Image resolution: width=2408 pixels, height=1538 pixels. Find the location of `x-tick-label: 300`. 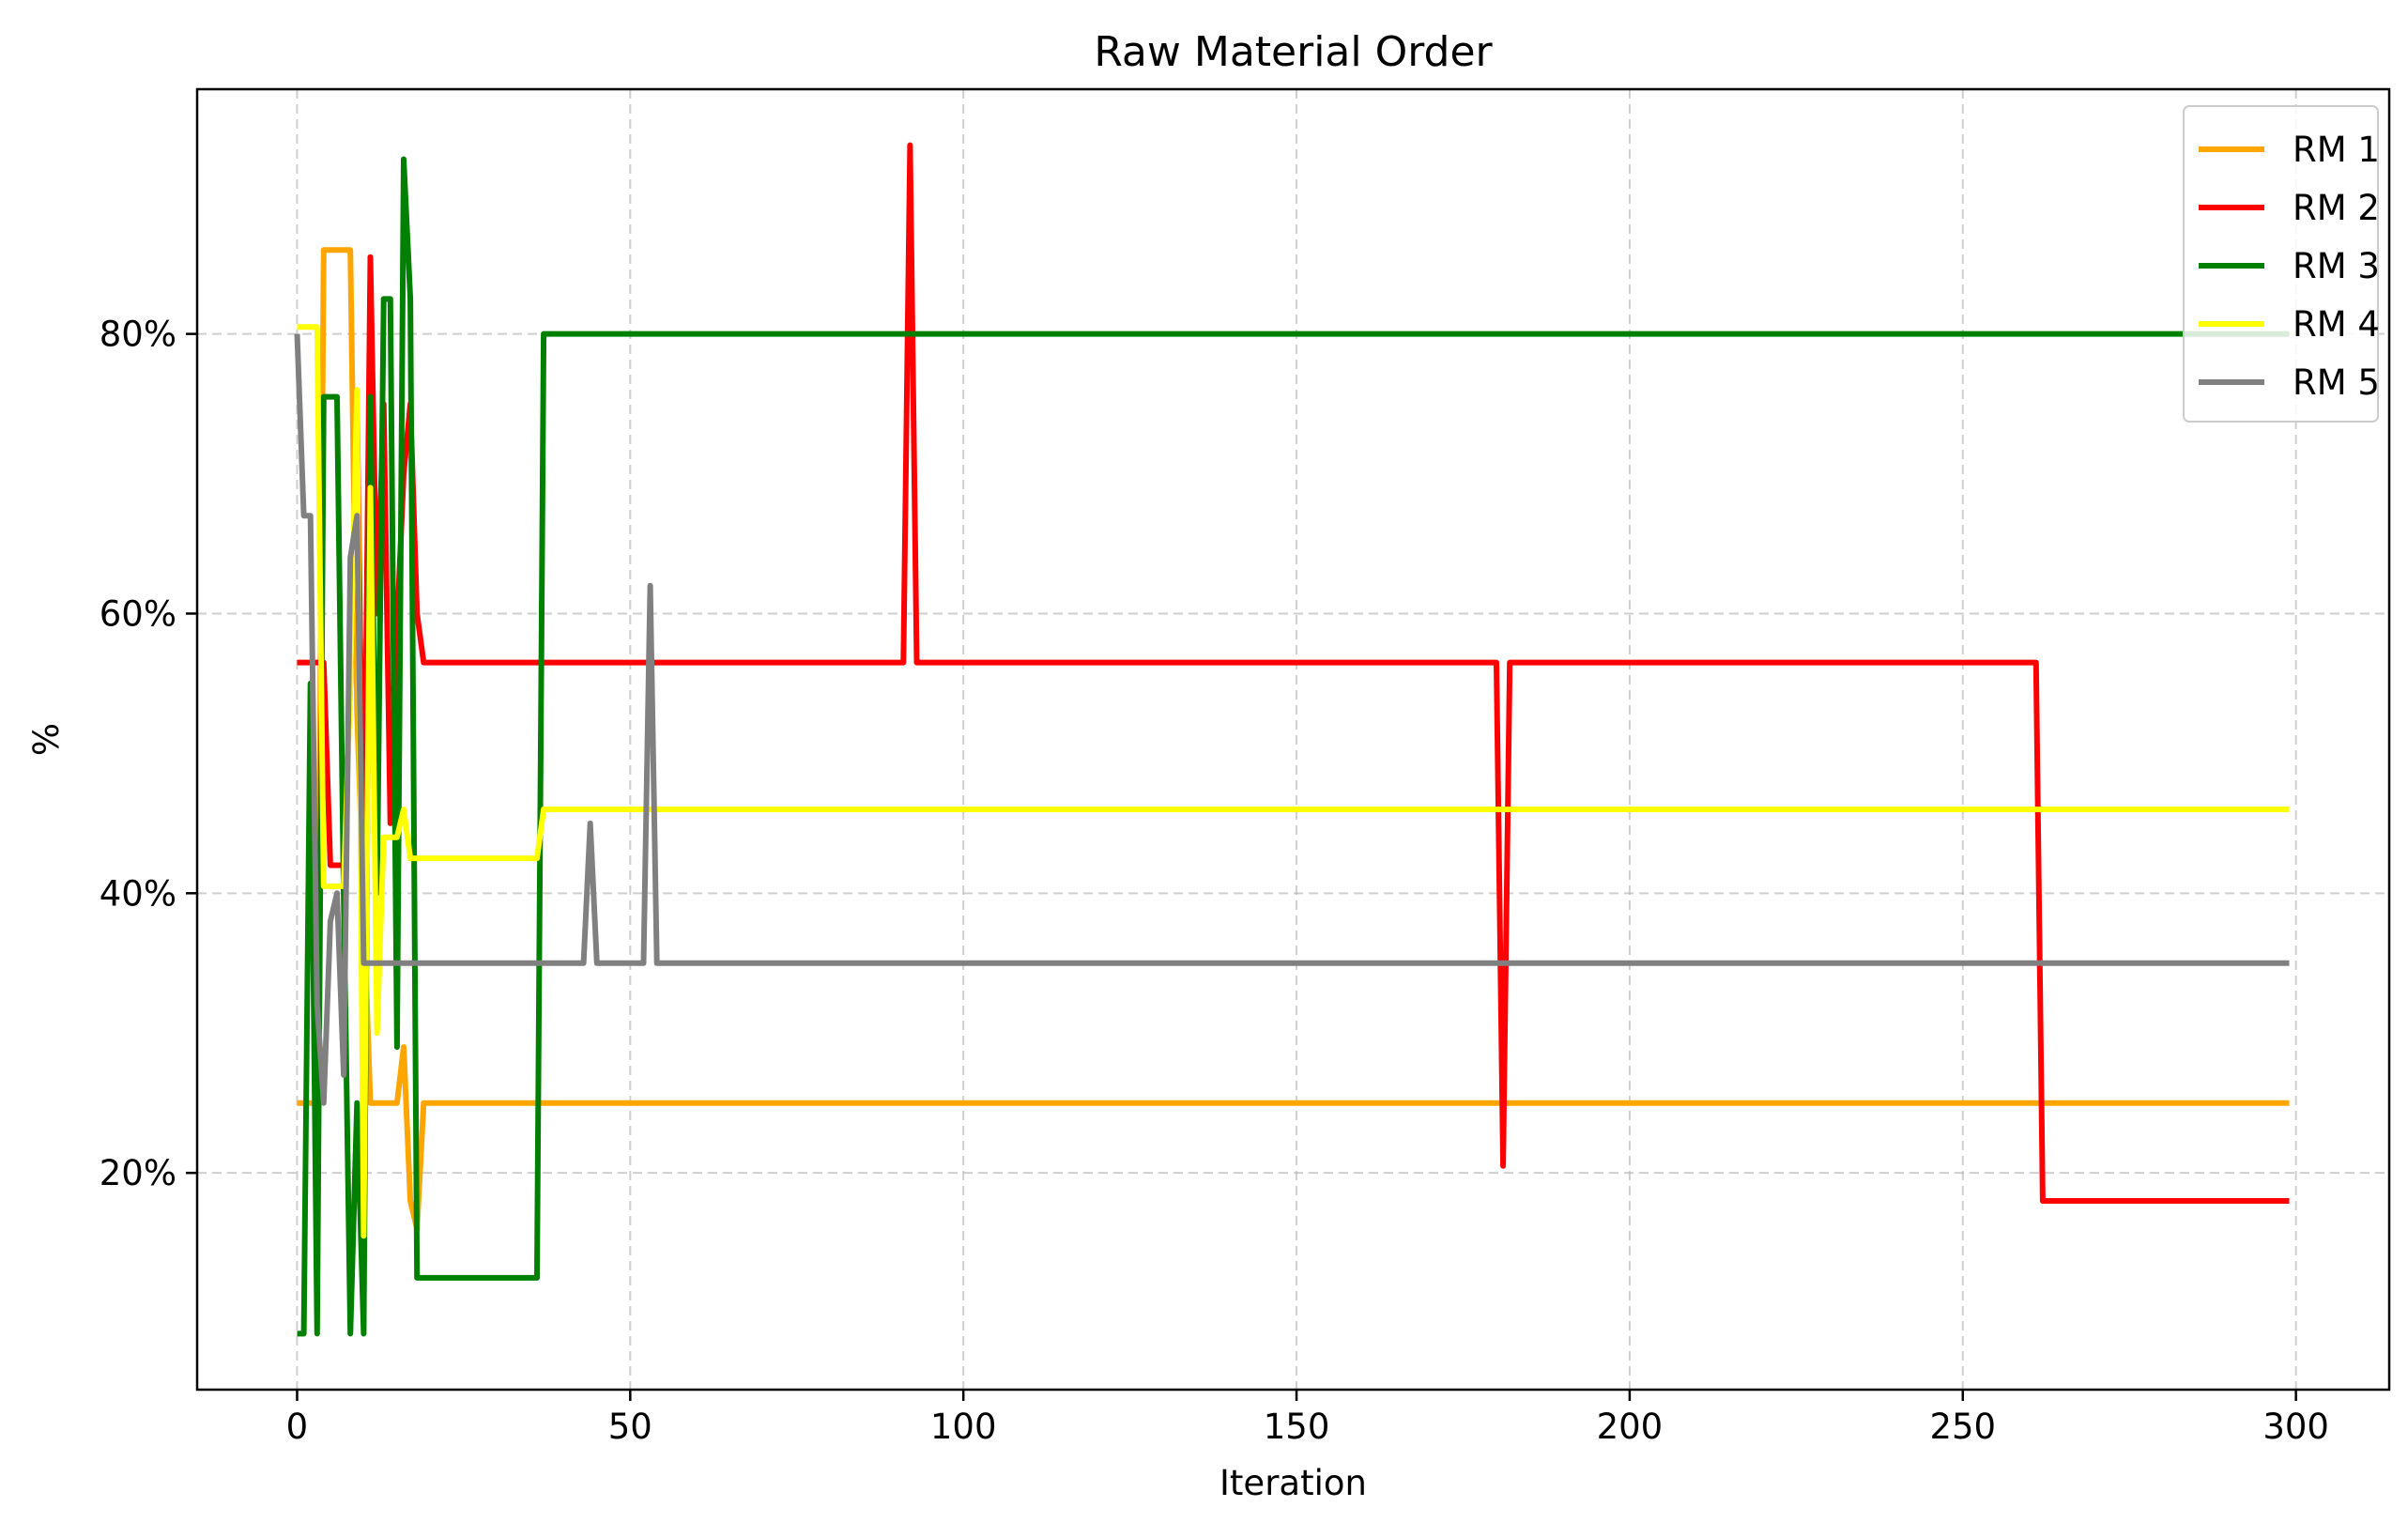

x-tick-label: 300 is located at coordinates (2295, 1427).